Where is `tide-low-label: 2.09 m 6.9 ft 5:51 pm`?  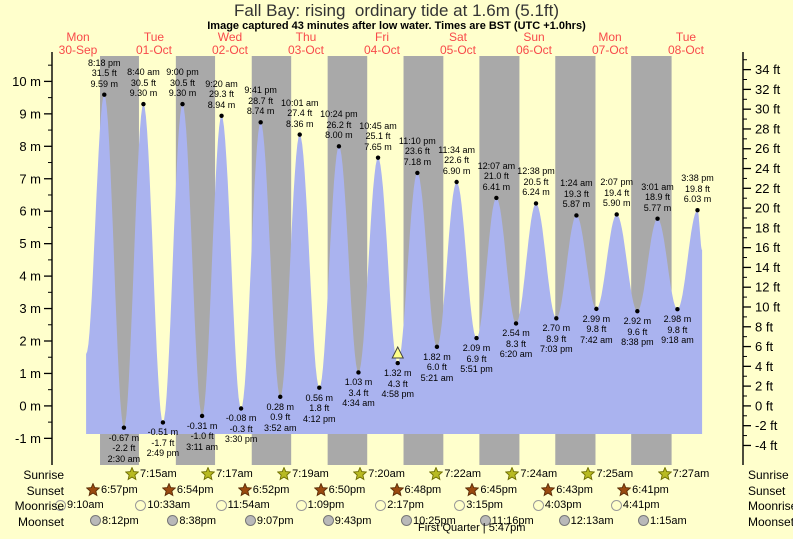
tide-low-label: 2.09 m 6.9 ft 5:51 pm is located at coordinates (477, 359).